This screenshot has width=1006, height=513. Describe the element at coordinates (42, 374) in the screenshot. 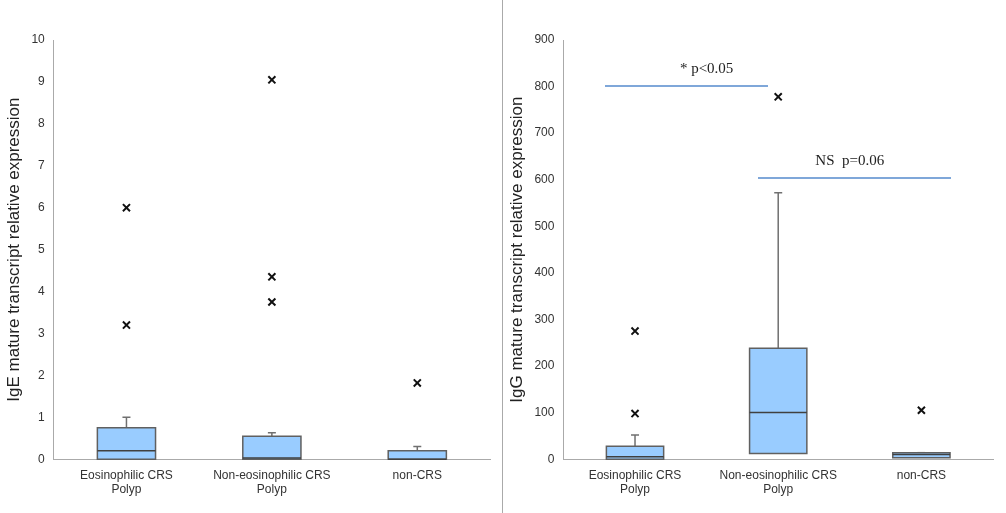

I see `y-tick-label: 2` at that location.